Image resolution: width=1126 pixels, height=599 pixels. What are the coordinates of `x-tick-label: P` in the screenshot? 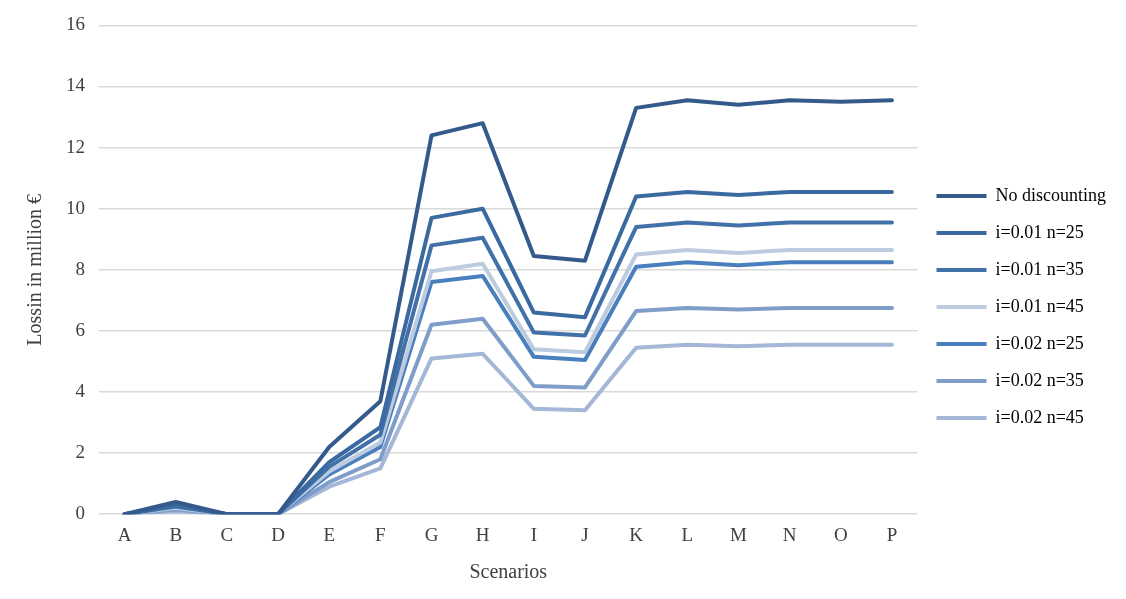 It's located at (892, 534).